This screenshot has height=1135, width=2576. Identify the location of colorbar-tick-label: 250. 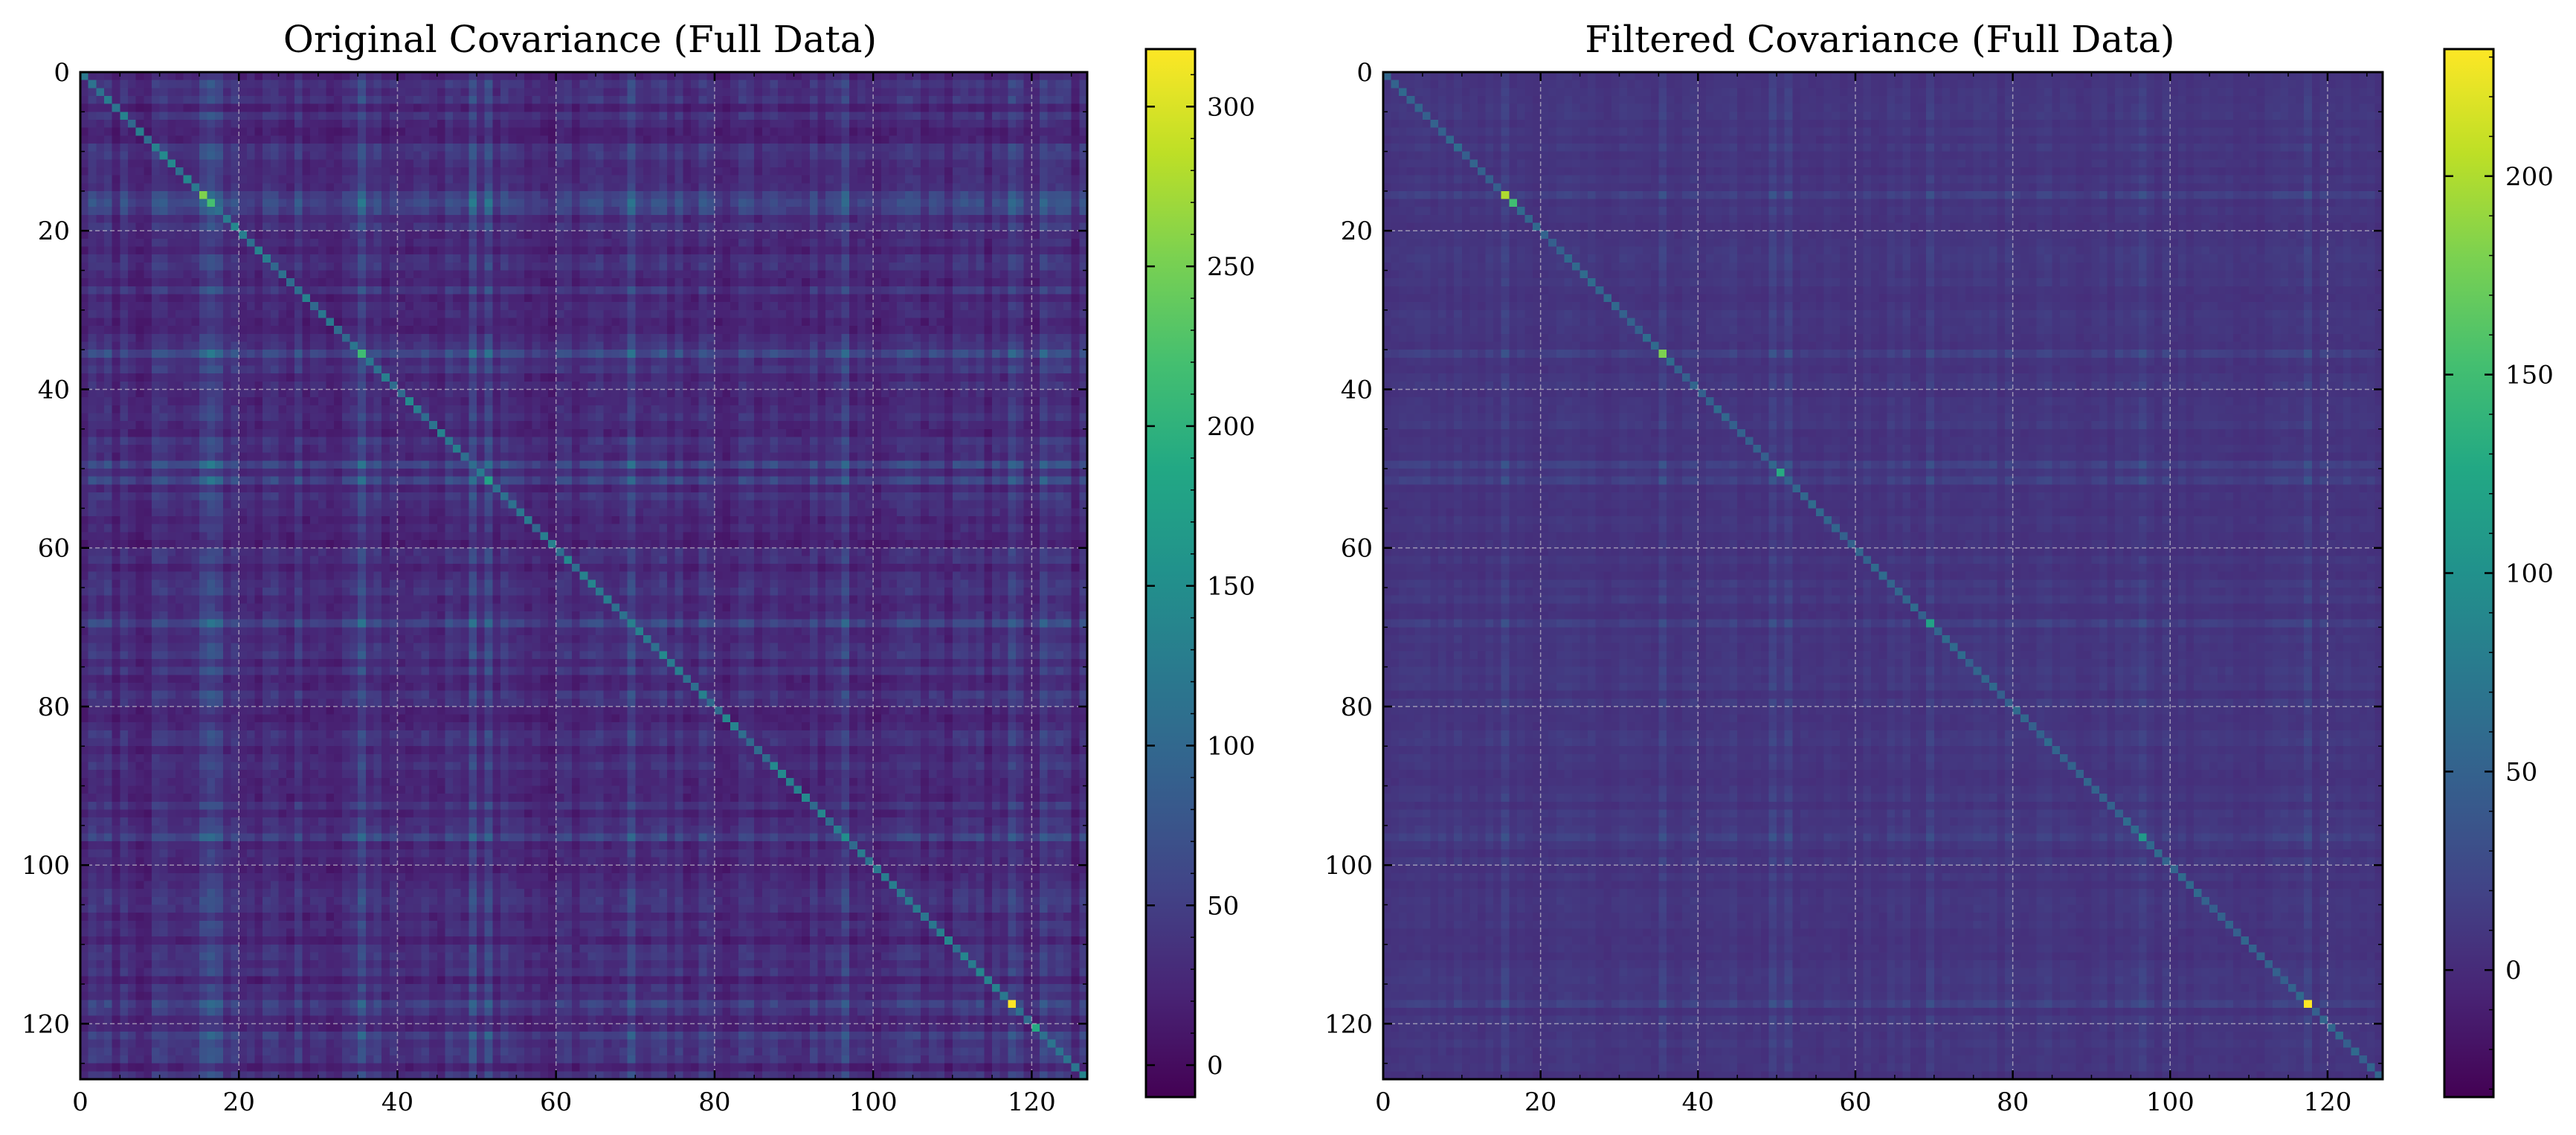
(1231, 267).